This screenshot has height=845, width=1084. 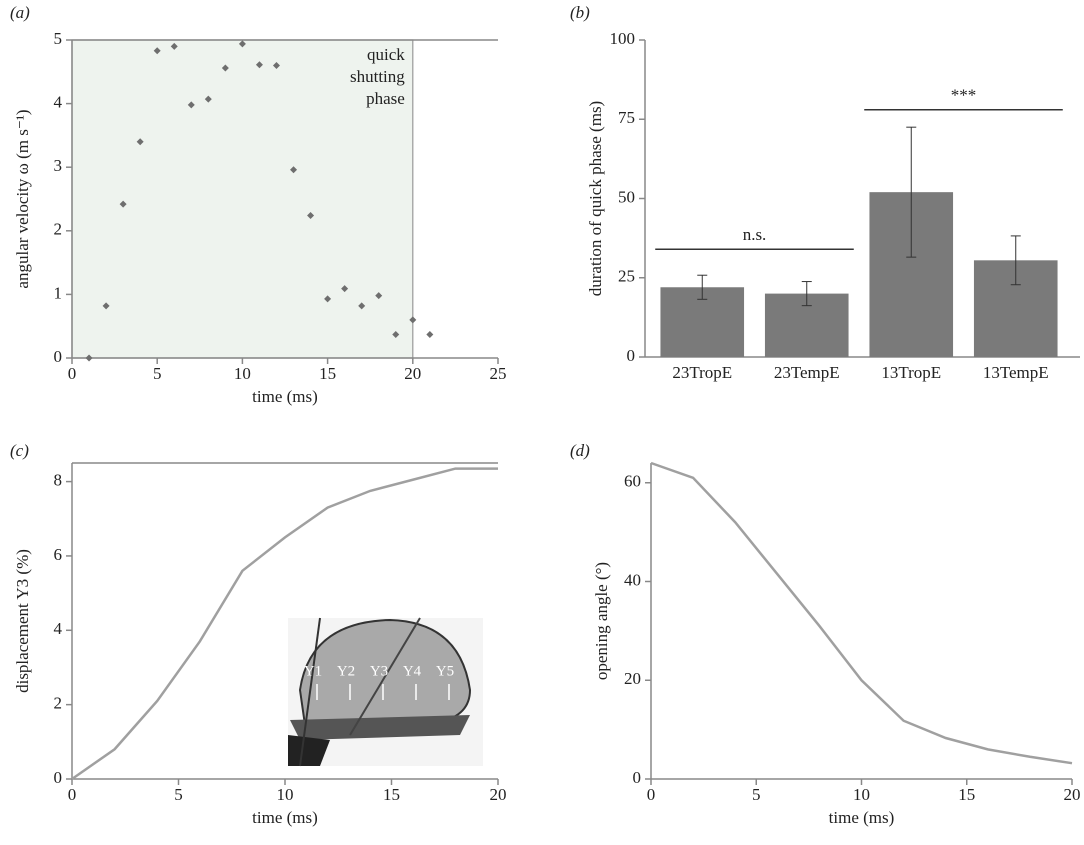 I want to click on y-tick-label: 6, so click(x=58, y=554).